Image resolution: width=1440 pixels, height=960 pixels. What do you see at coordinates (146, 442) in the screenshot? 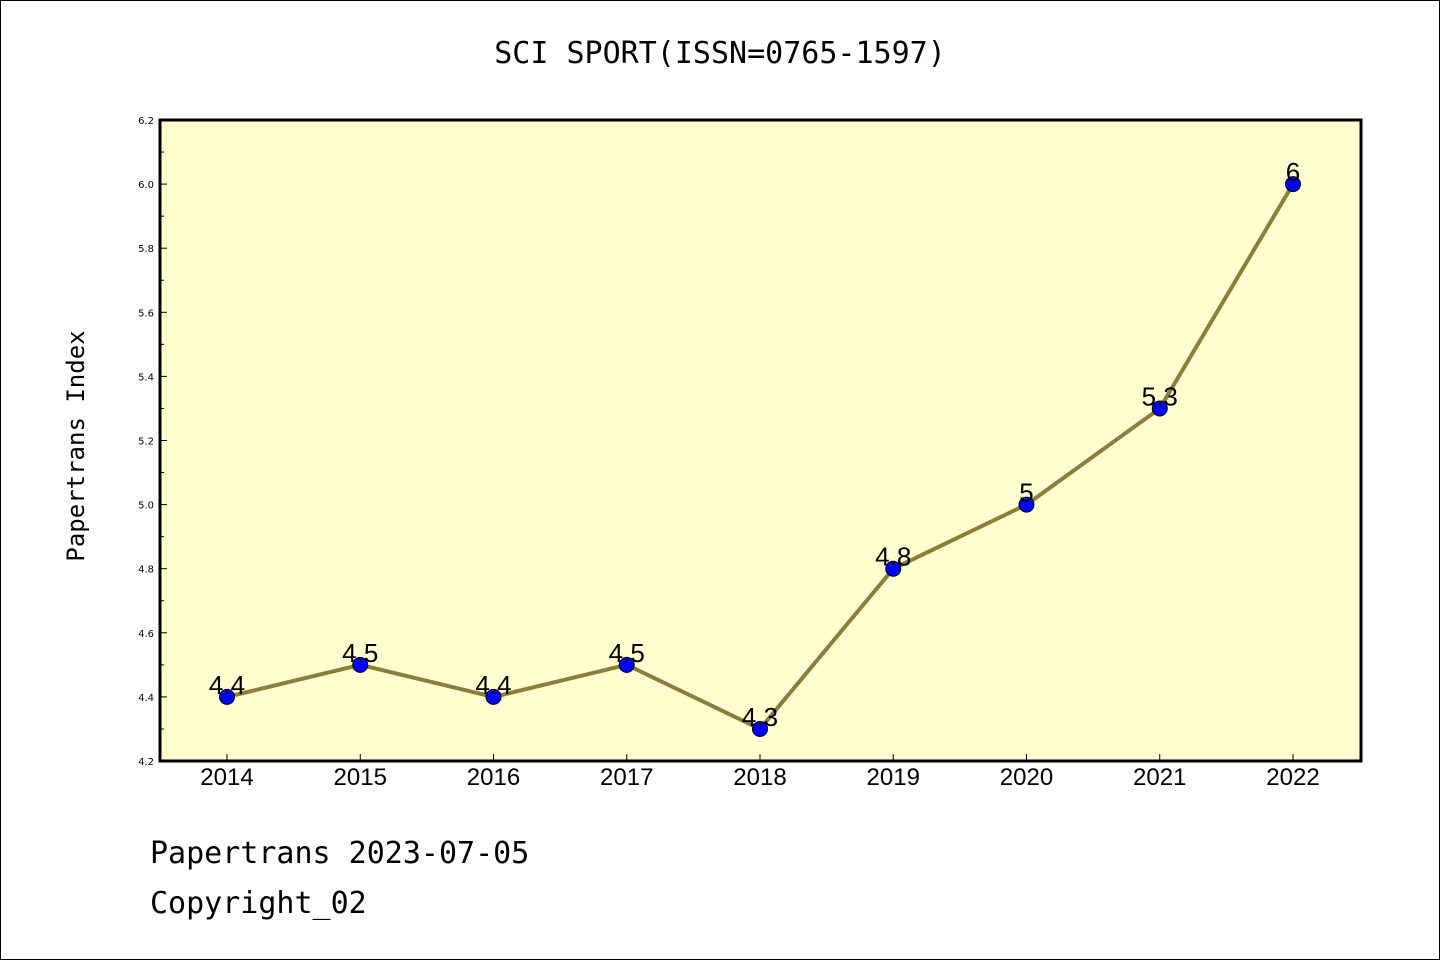
I see `y-tick-label: 5.2` at bounding box center [146, 442].